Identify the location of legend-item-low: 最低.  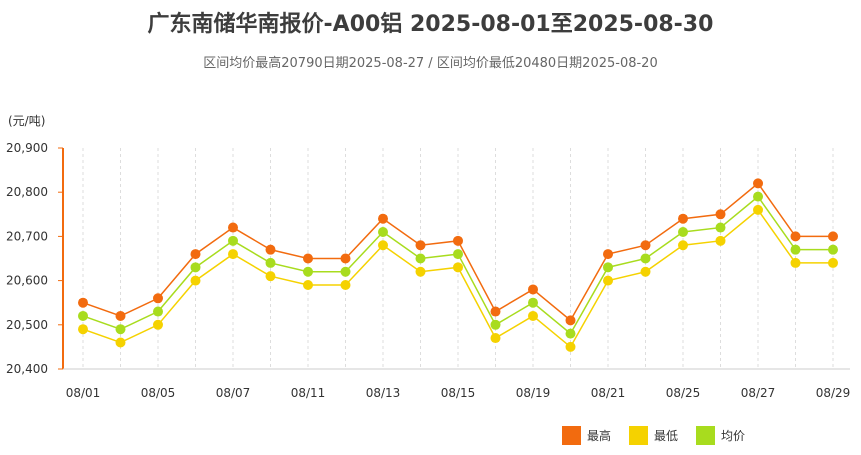
(653, 435).